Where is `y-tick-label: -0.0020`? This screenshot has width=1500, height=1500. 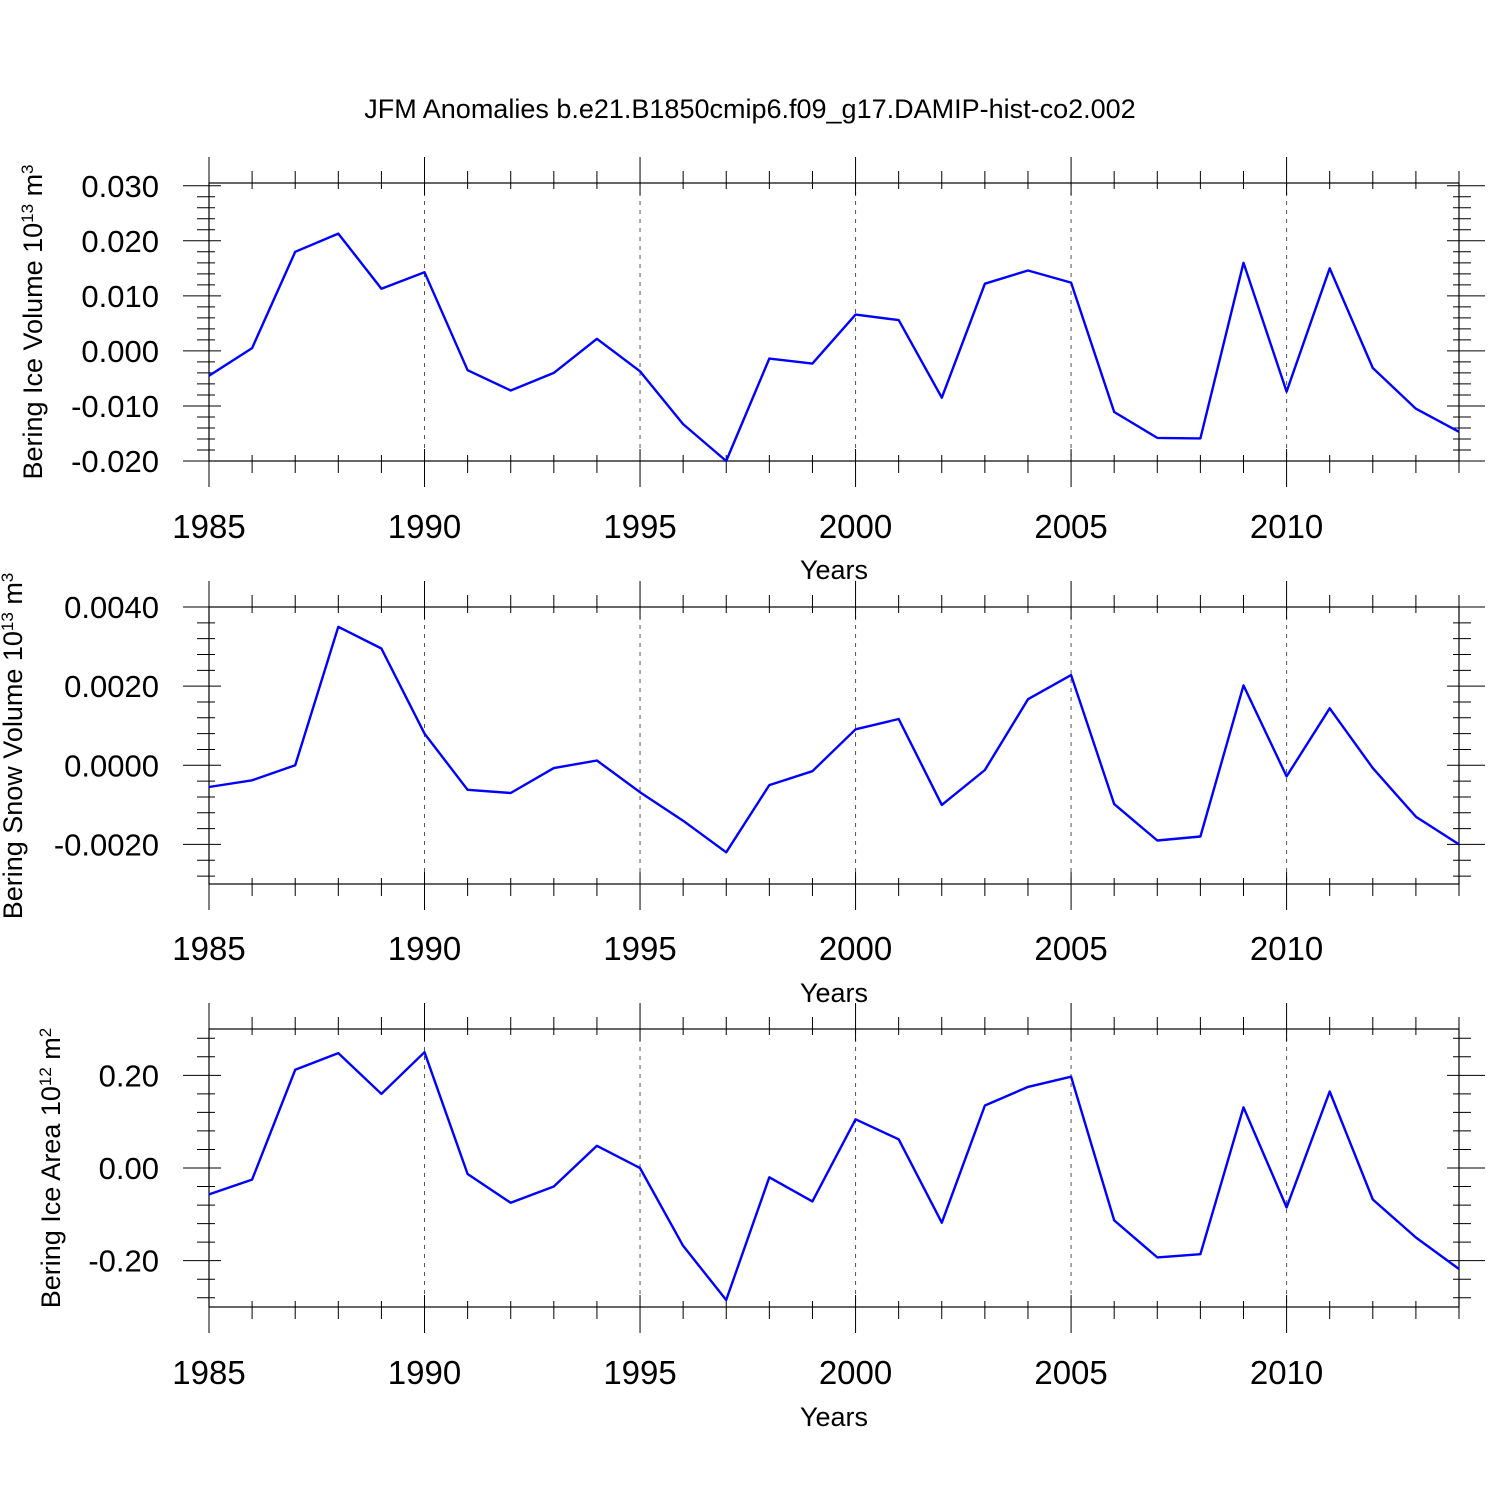
y-tick-label: -0.0020 is located at coordinates (106, 844).